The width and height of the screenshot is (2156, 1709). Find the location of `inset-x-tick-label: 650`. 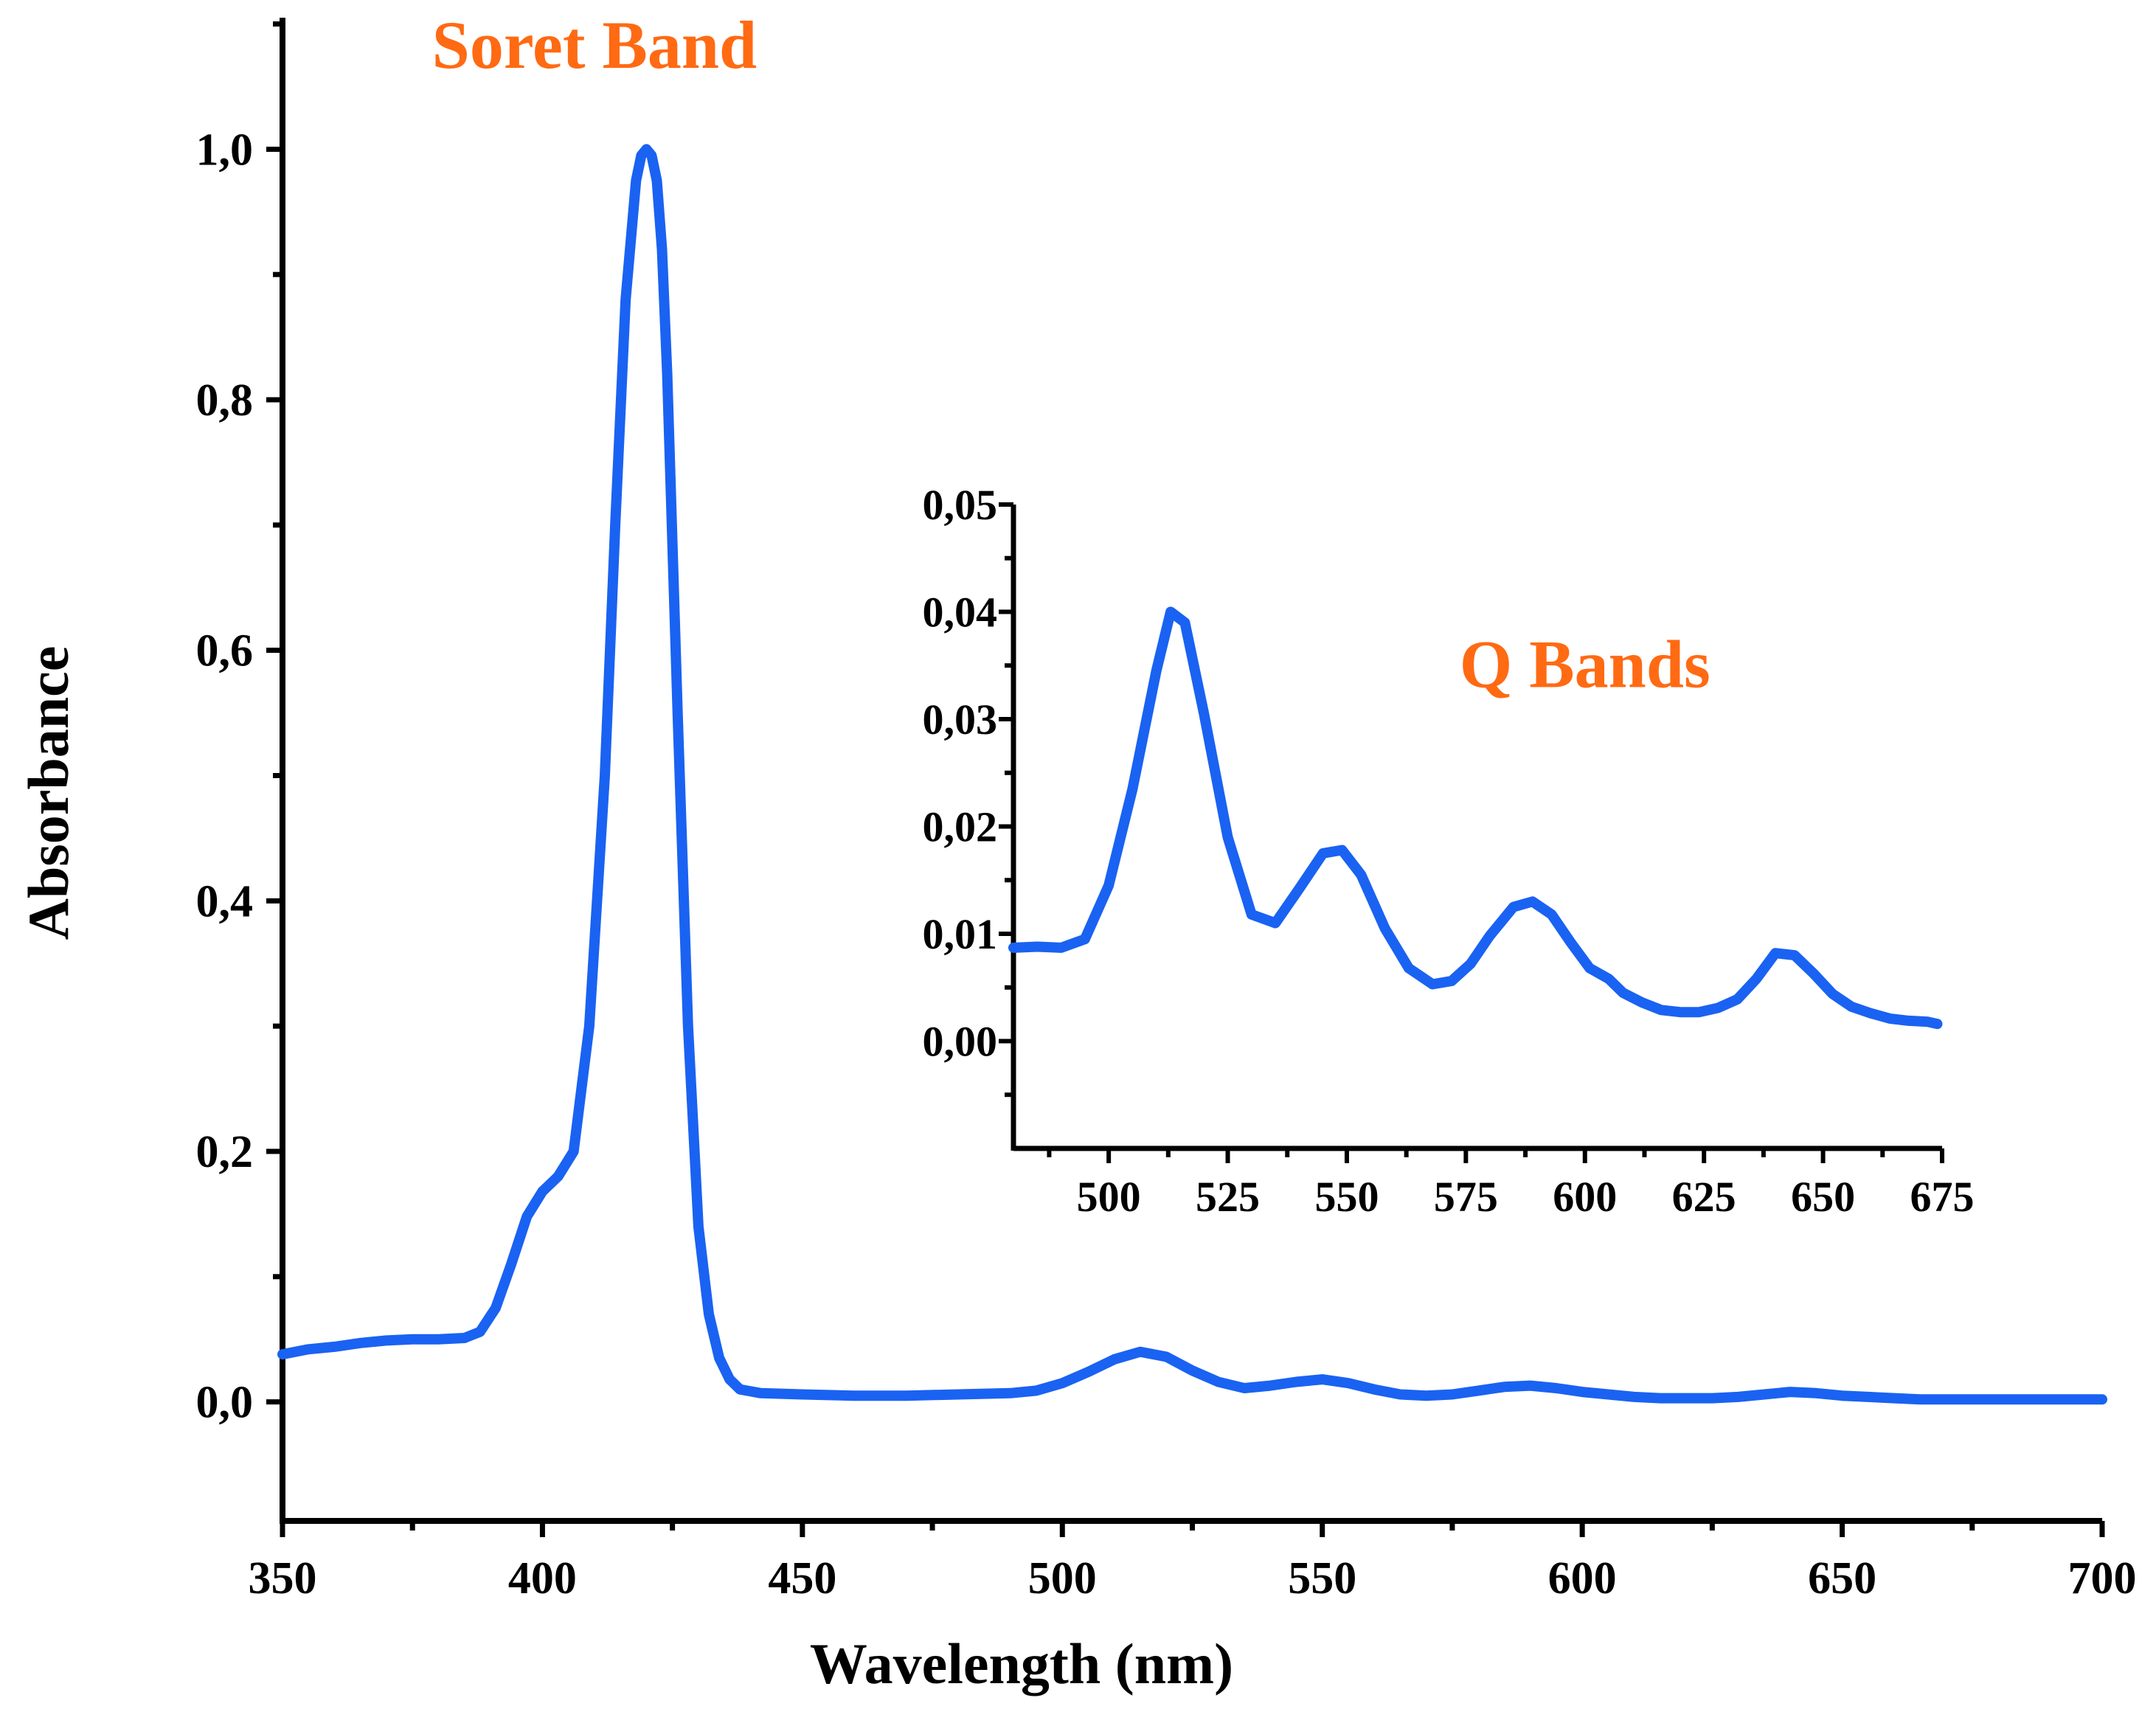

inset-x-tick-label: 650 is located at coordinates (1823, 1197).